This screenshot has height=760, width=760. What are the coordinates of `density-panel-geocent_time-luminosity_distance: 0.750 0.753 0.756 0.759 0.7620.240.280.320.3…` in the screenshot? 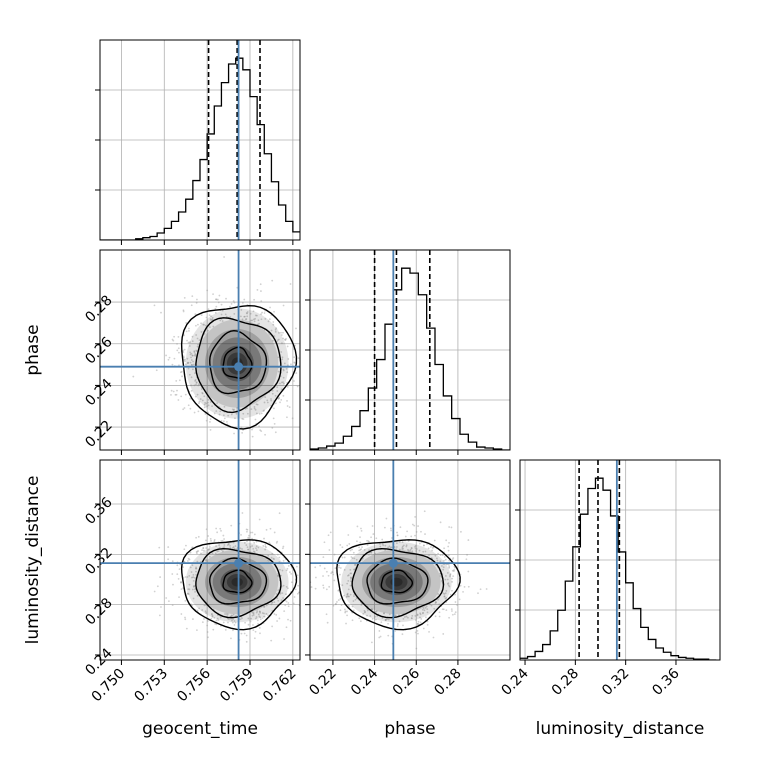 It's located at (191, 582).